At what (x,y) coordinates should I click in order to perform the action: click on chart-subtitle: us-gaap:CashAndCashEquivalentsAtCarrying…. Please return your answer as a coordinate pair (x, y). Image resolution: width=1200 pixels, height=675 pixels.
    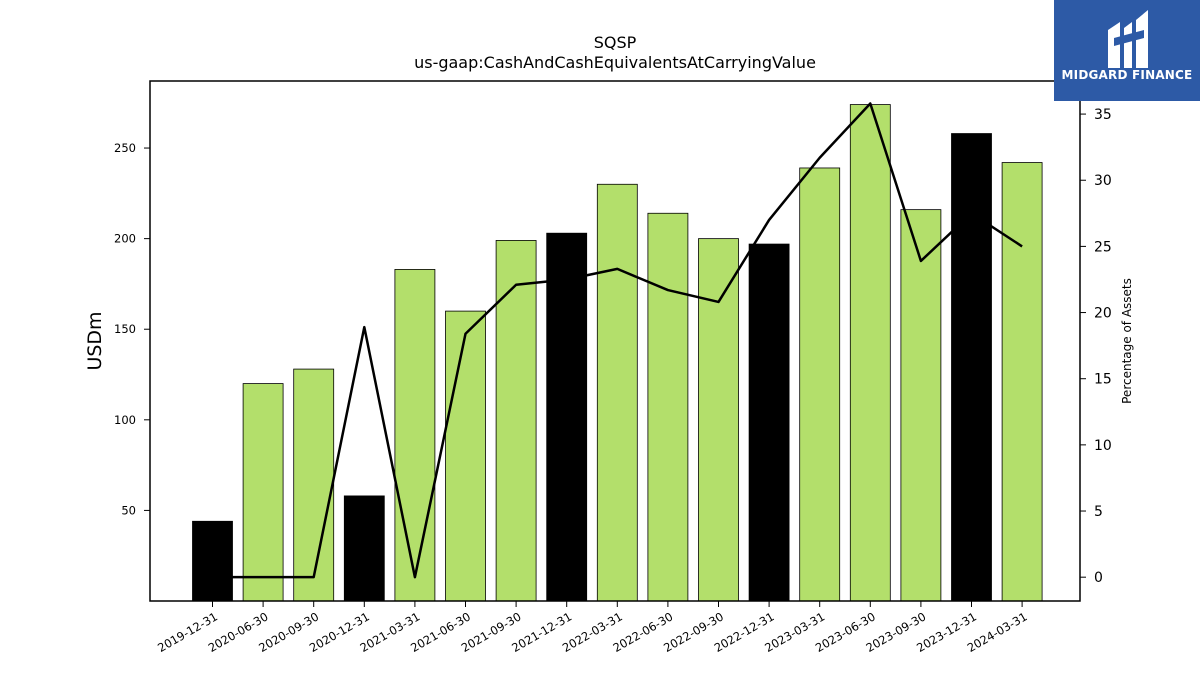
    Looking at the image, I should click on (615, 62).